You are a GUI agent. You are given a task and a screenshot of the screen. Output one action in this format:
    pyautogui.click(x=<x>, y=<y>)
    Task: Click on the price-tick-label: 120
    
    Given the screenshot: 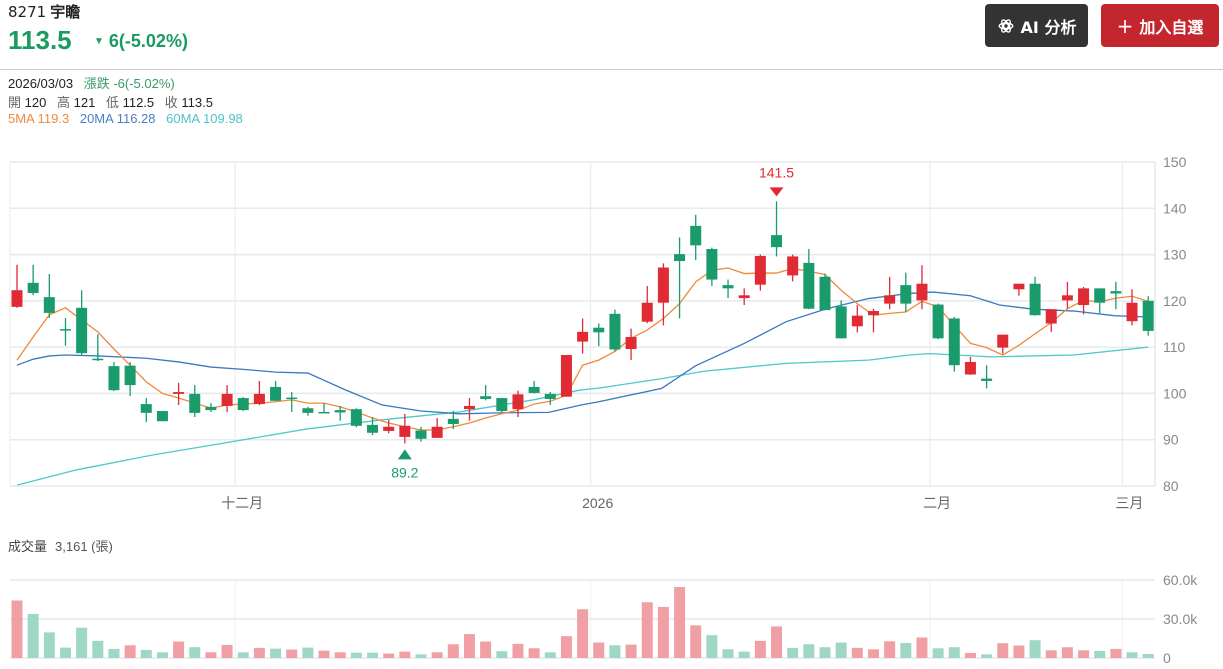 What is the action you would take?
    pyautogui.click(x=1175, y=301)
    